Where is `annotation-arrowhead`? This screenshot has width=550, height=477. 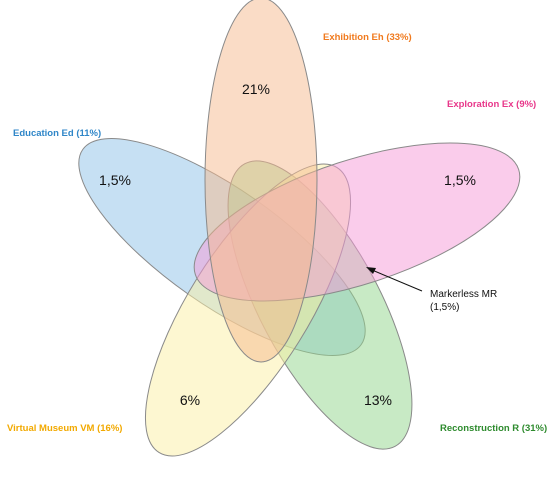 annotation-arrowhead is located at coordinates (371, 270).